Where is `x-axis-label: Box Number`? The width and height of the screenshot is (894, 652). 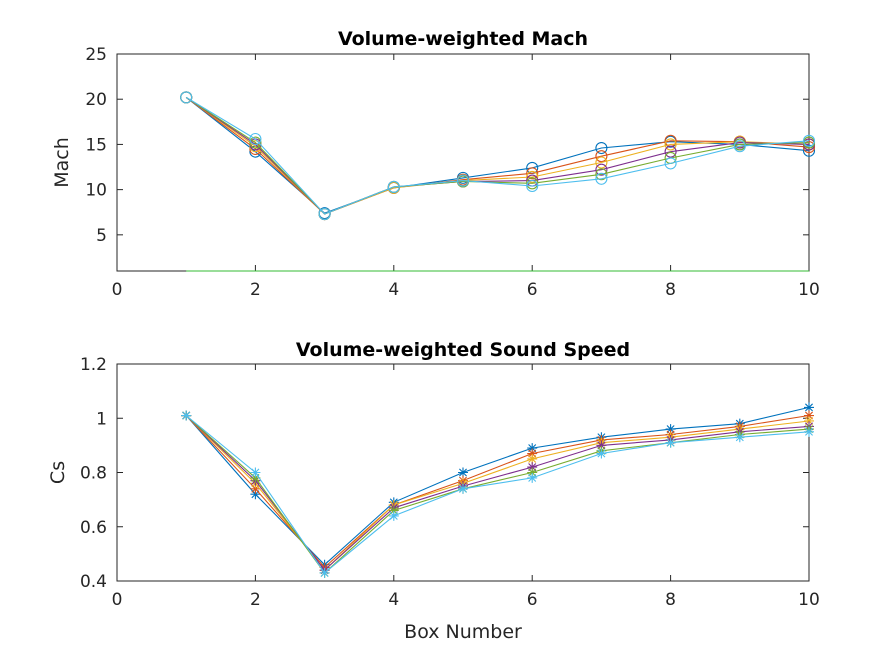 x-axis-label: Box Number is located at coordinates (463, 632).